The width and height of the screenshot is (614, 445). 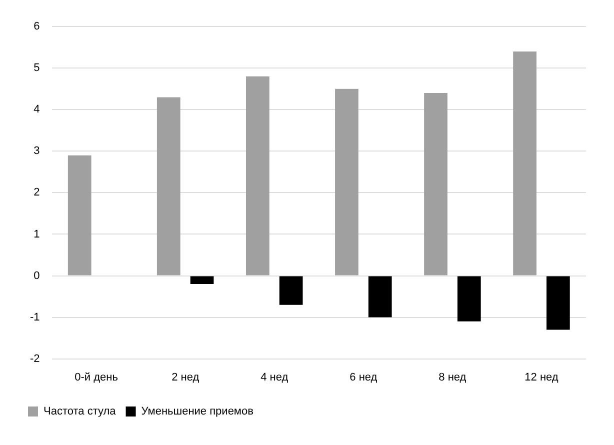 I want to click on x-tick-label: 12 нед, so click(x=541, y=377).